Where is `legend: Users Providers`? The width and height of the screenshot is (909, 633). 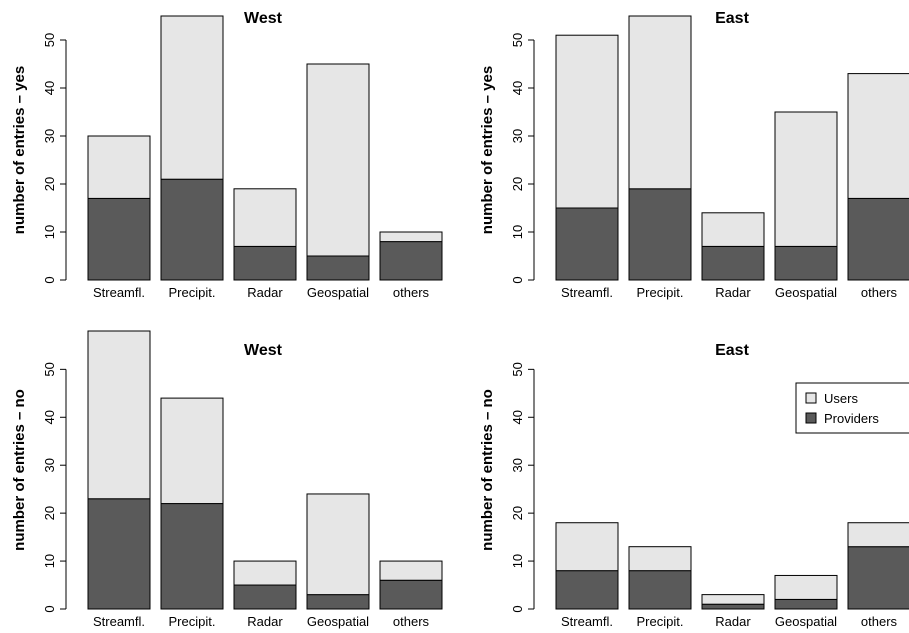 legend: Users Providers is located at coordinates (852, 408).